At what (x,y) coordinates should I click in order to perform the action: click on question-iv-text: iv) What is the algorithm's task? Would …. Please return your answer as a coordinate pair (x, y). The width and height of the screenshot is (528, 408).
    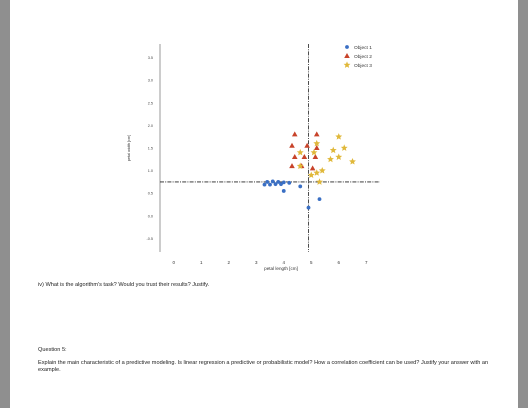
    Looking at the image, I should click on (124, 285).